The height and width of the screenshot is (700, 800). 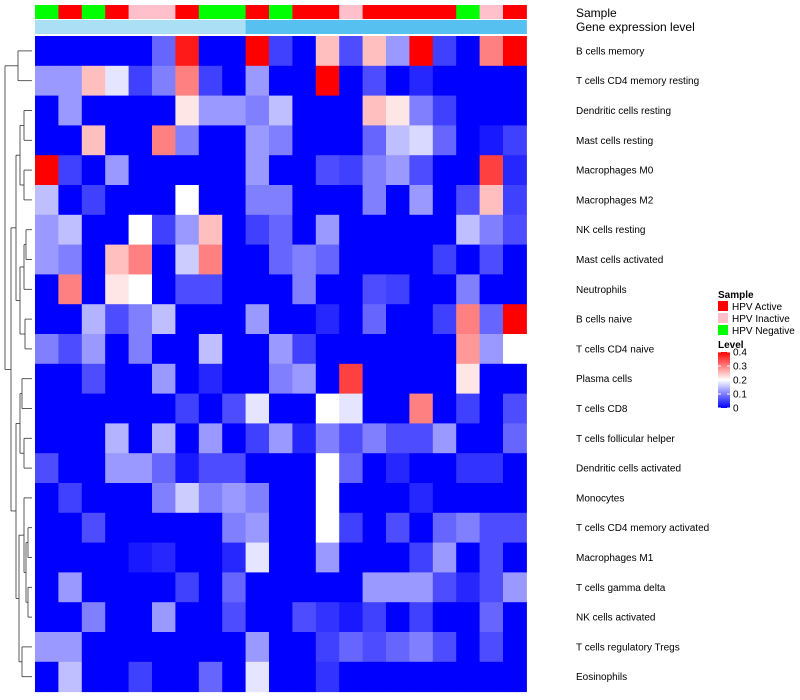 What do you see at coordinates (398, 27) in the screenshot?
I see `level-annotation-cell` at bounding box center [398, 27].